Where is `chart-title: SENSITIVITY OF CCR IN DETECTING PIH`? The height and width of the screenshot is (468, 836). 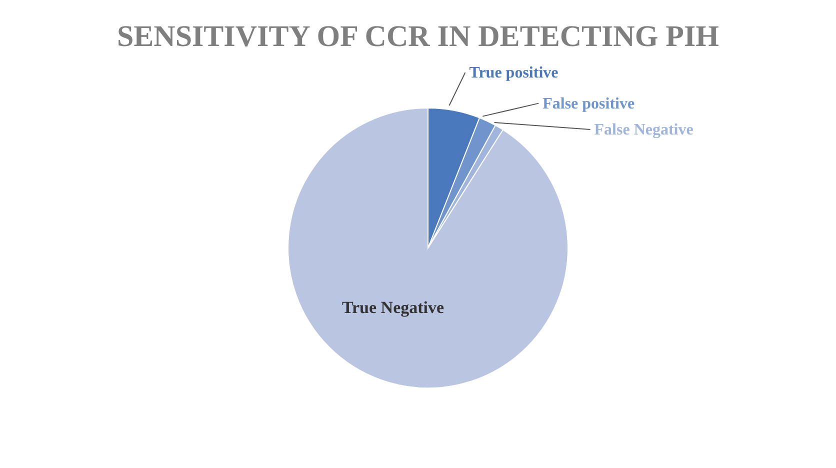
chart-title: SENSITIVITY OF CCR IN DETECTING PIH is located at coordinates (418, 37).